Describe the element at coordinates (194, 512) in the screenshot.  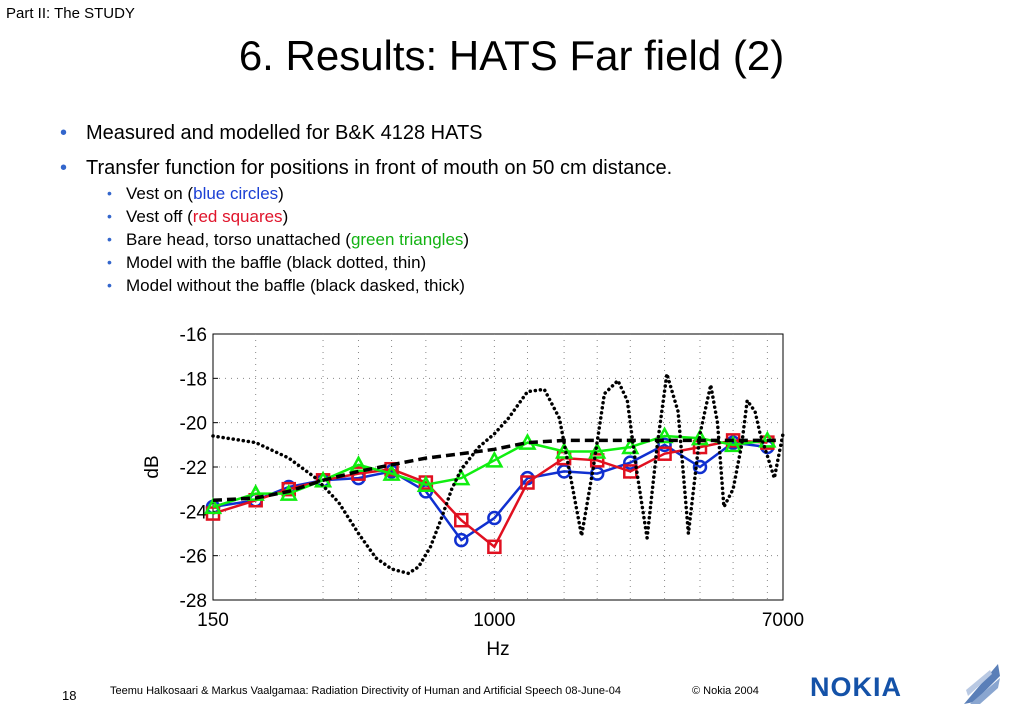
I see `y-tick-label: -24` at that location.